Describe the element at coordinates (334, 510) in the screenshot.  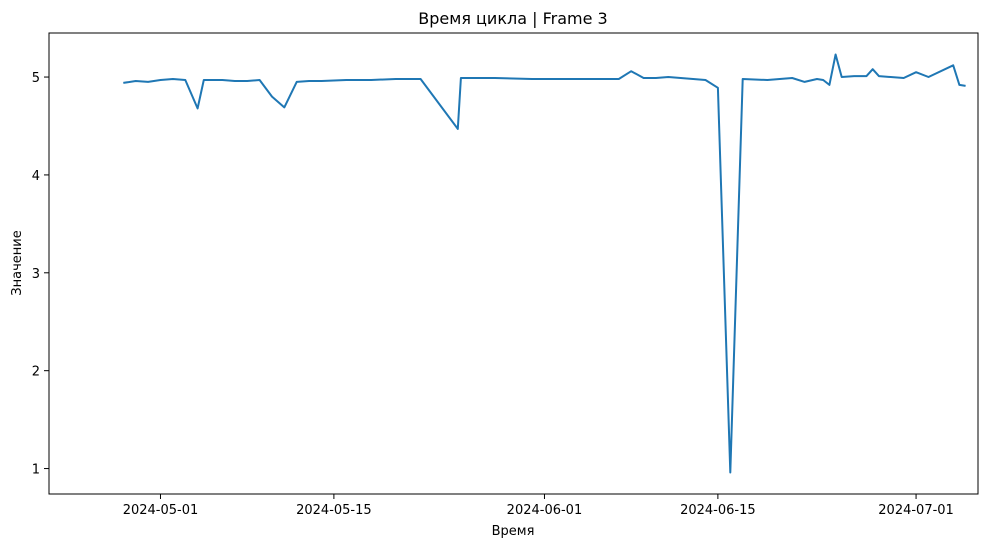
I see `x-tick-label: 2024-05-15` at that location.